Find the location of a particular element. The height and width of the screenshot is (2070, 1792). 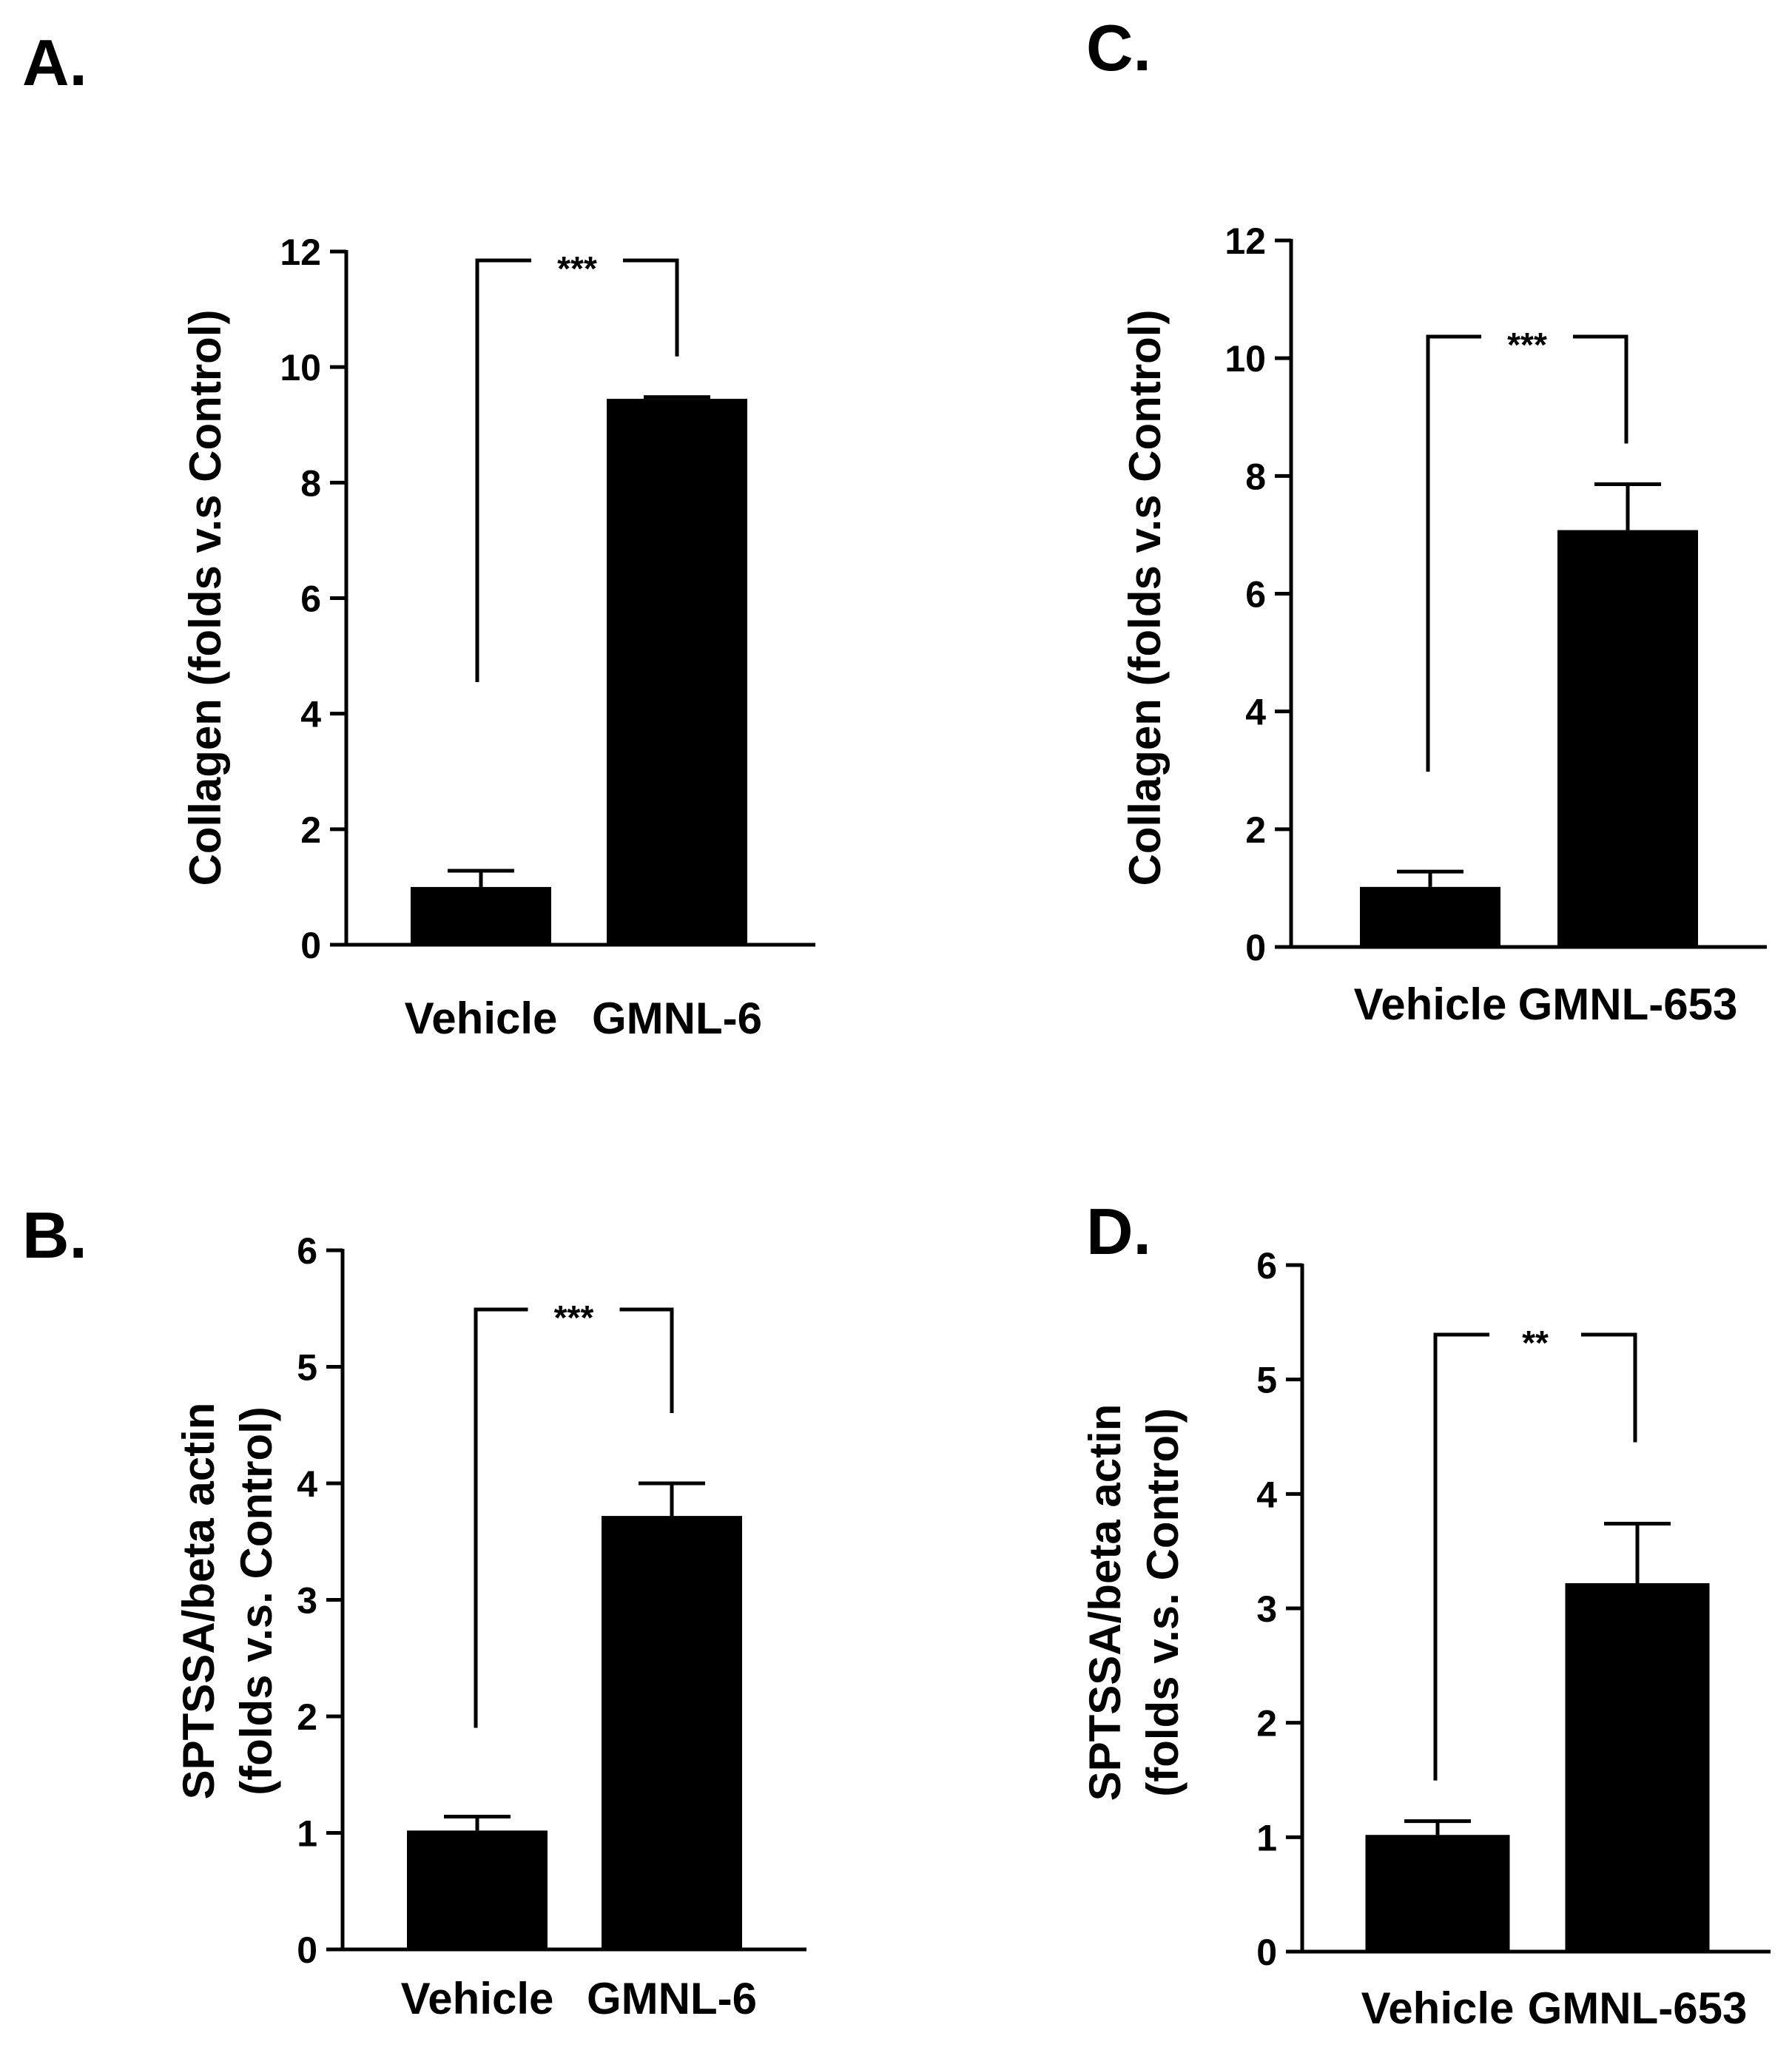

panel-label: B. is located at coordinates (54, 1235).